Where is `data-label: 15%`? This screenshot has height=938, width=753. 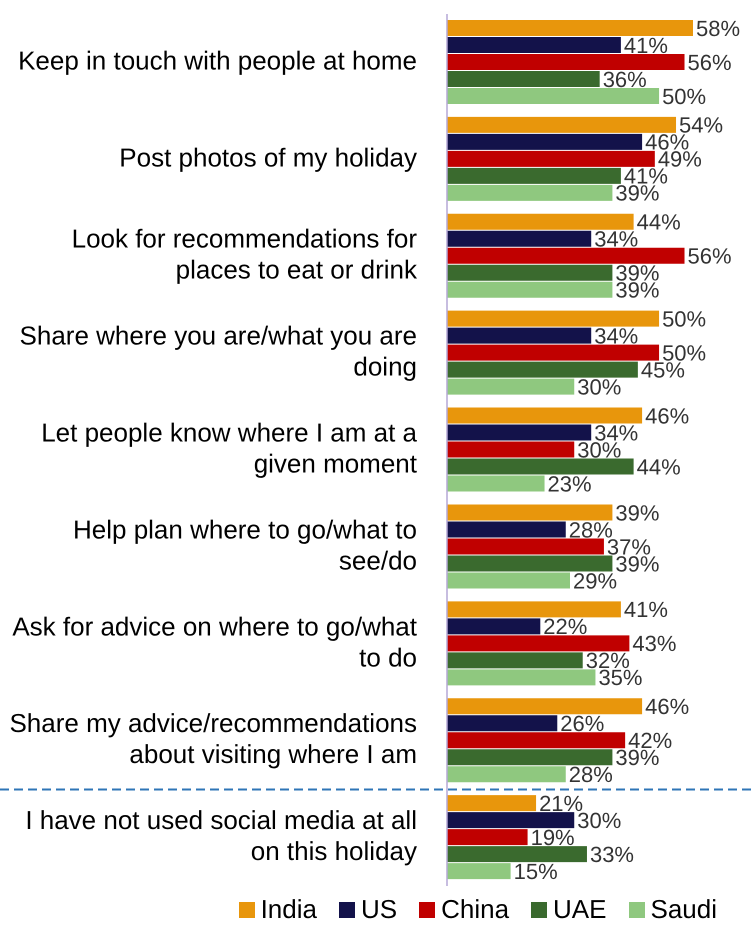 data-label: 15% is located at coordinates (536, 871).